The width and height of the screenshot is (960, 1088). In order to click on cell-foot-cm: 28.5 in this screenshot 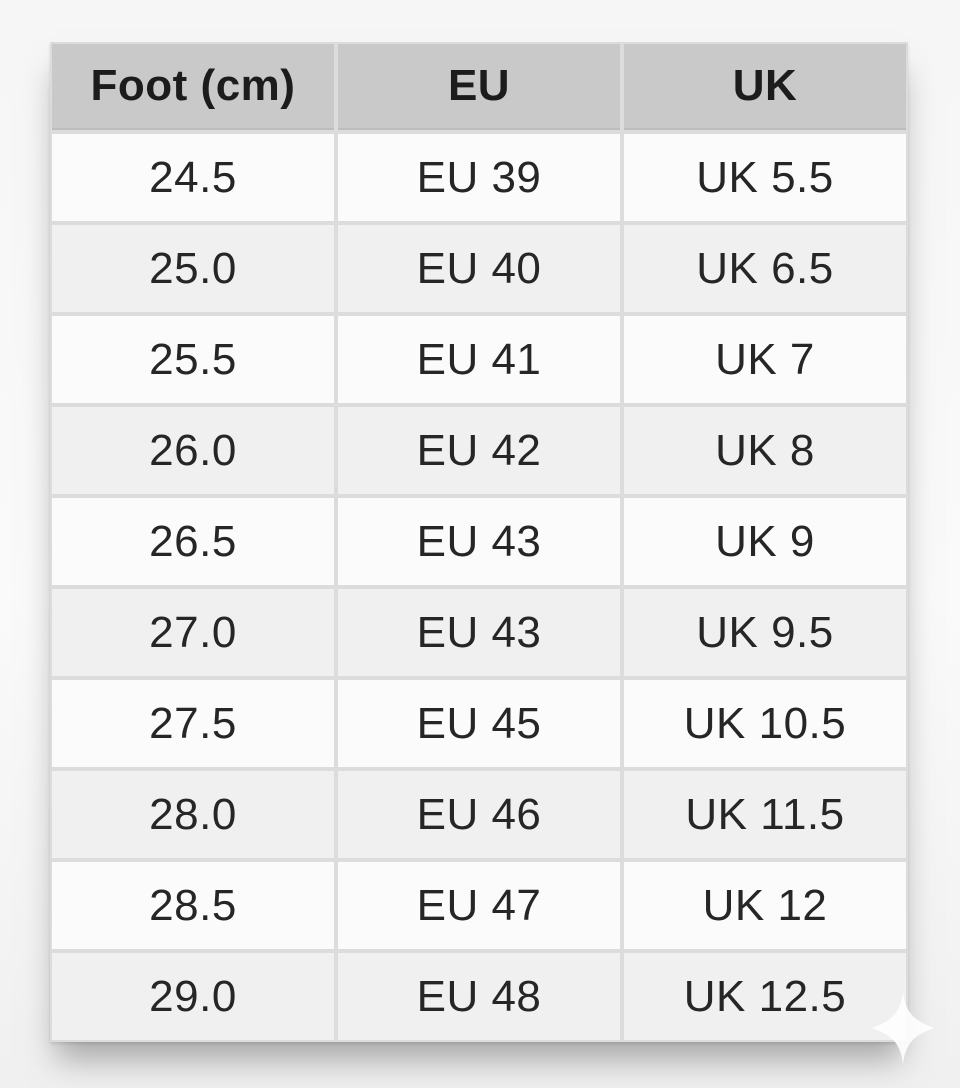, I will do `click(193, 905)`.